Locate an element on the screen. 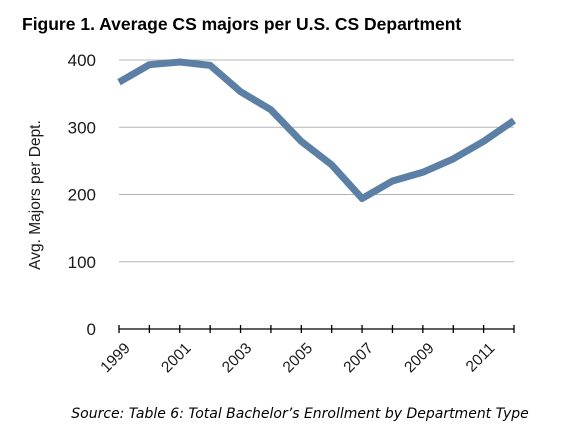  x-axis is located at coordinates (316, 329).